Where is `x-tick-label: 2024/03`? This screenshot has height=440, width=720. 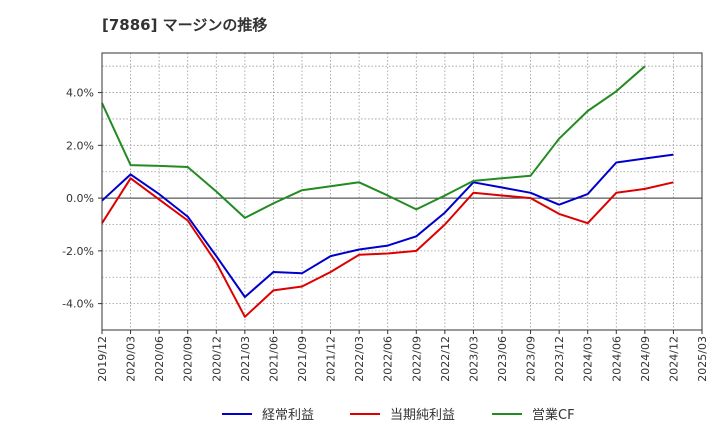 x-tick-label: 2024/03 is located at coordinates (588, 359).